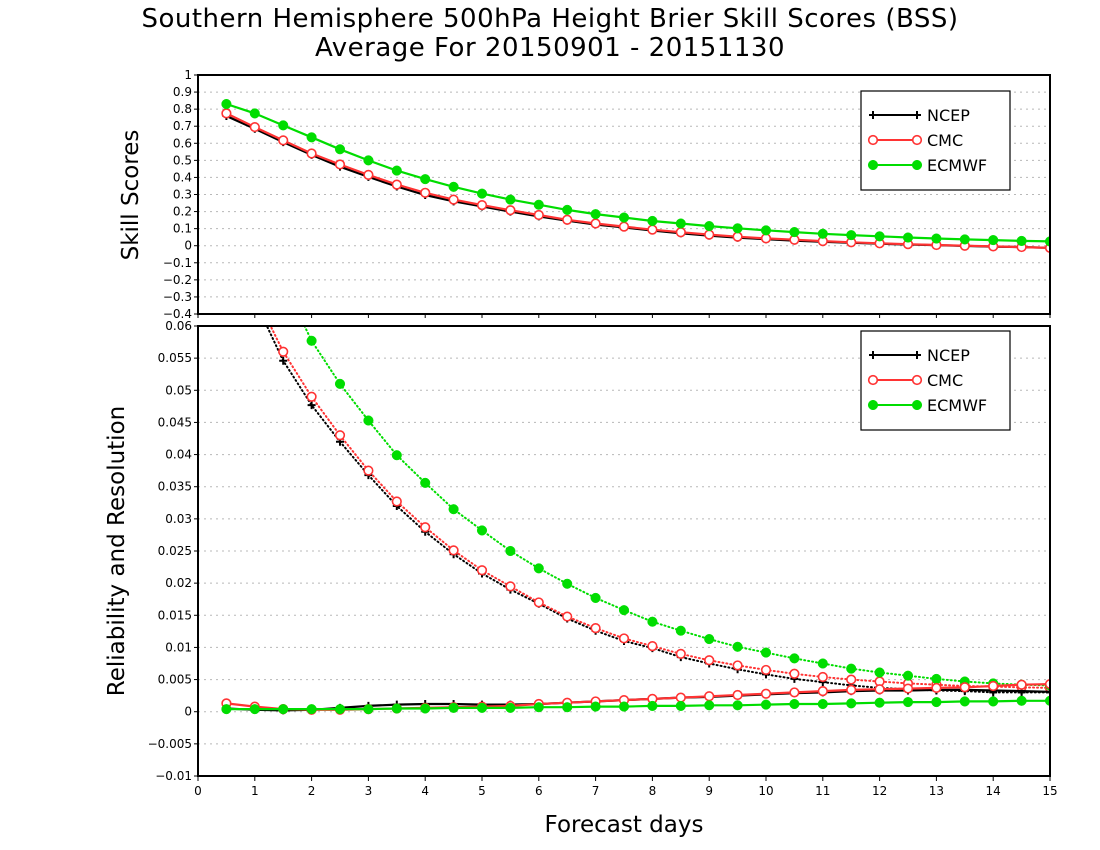  What do you see at coordinates (255, 791) in the screenshot?
I see `x-tick-label: 1` at bounding box center [255, 791].